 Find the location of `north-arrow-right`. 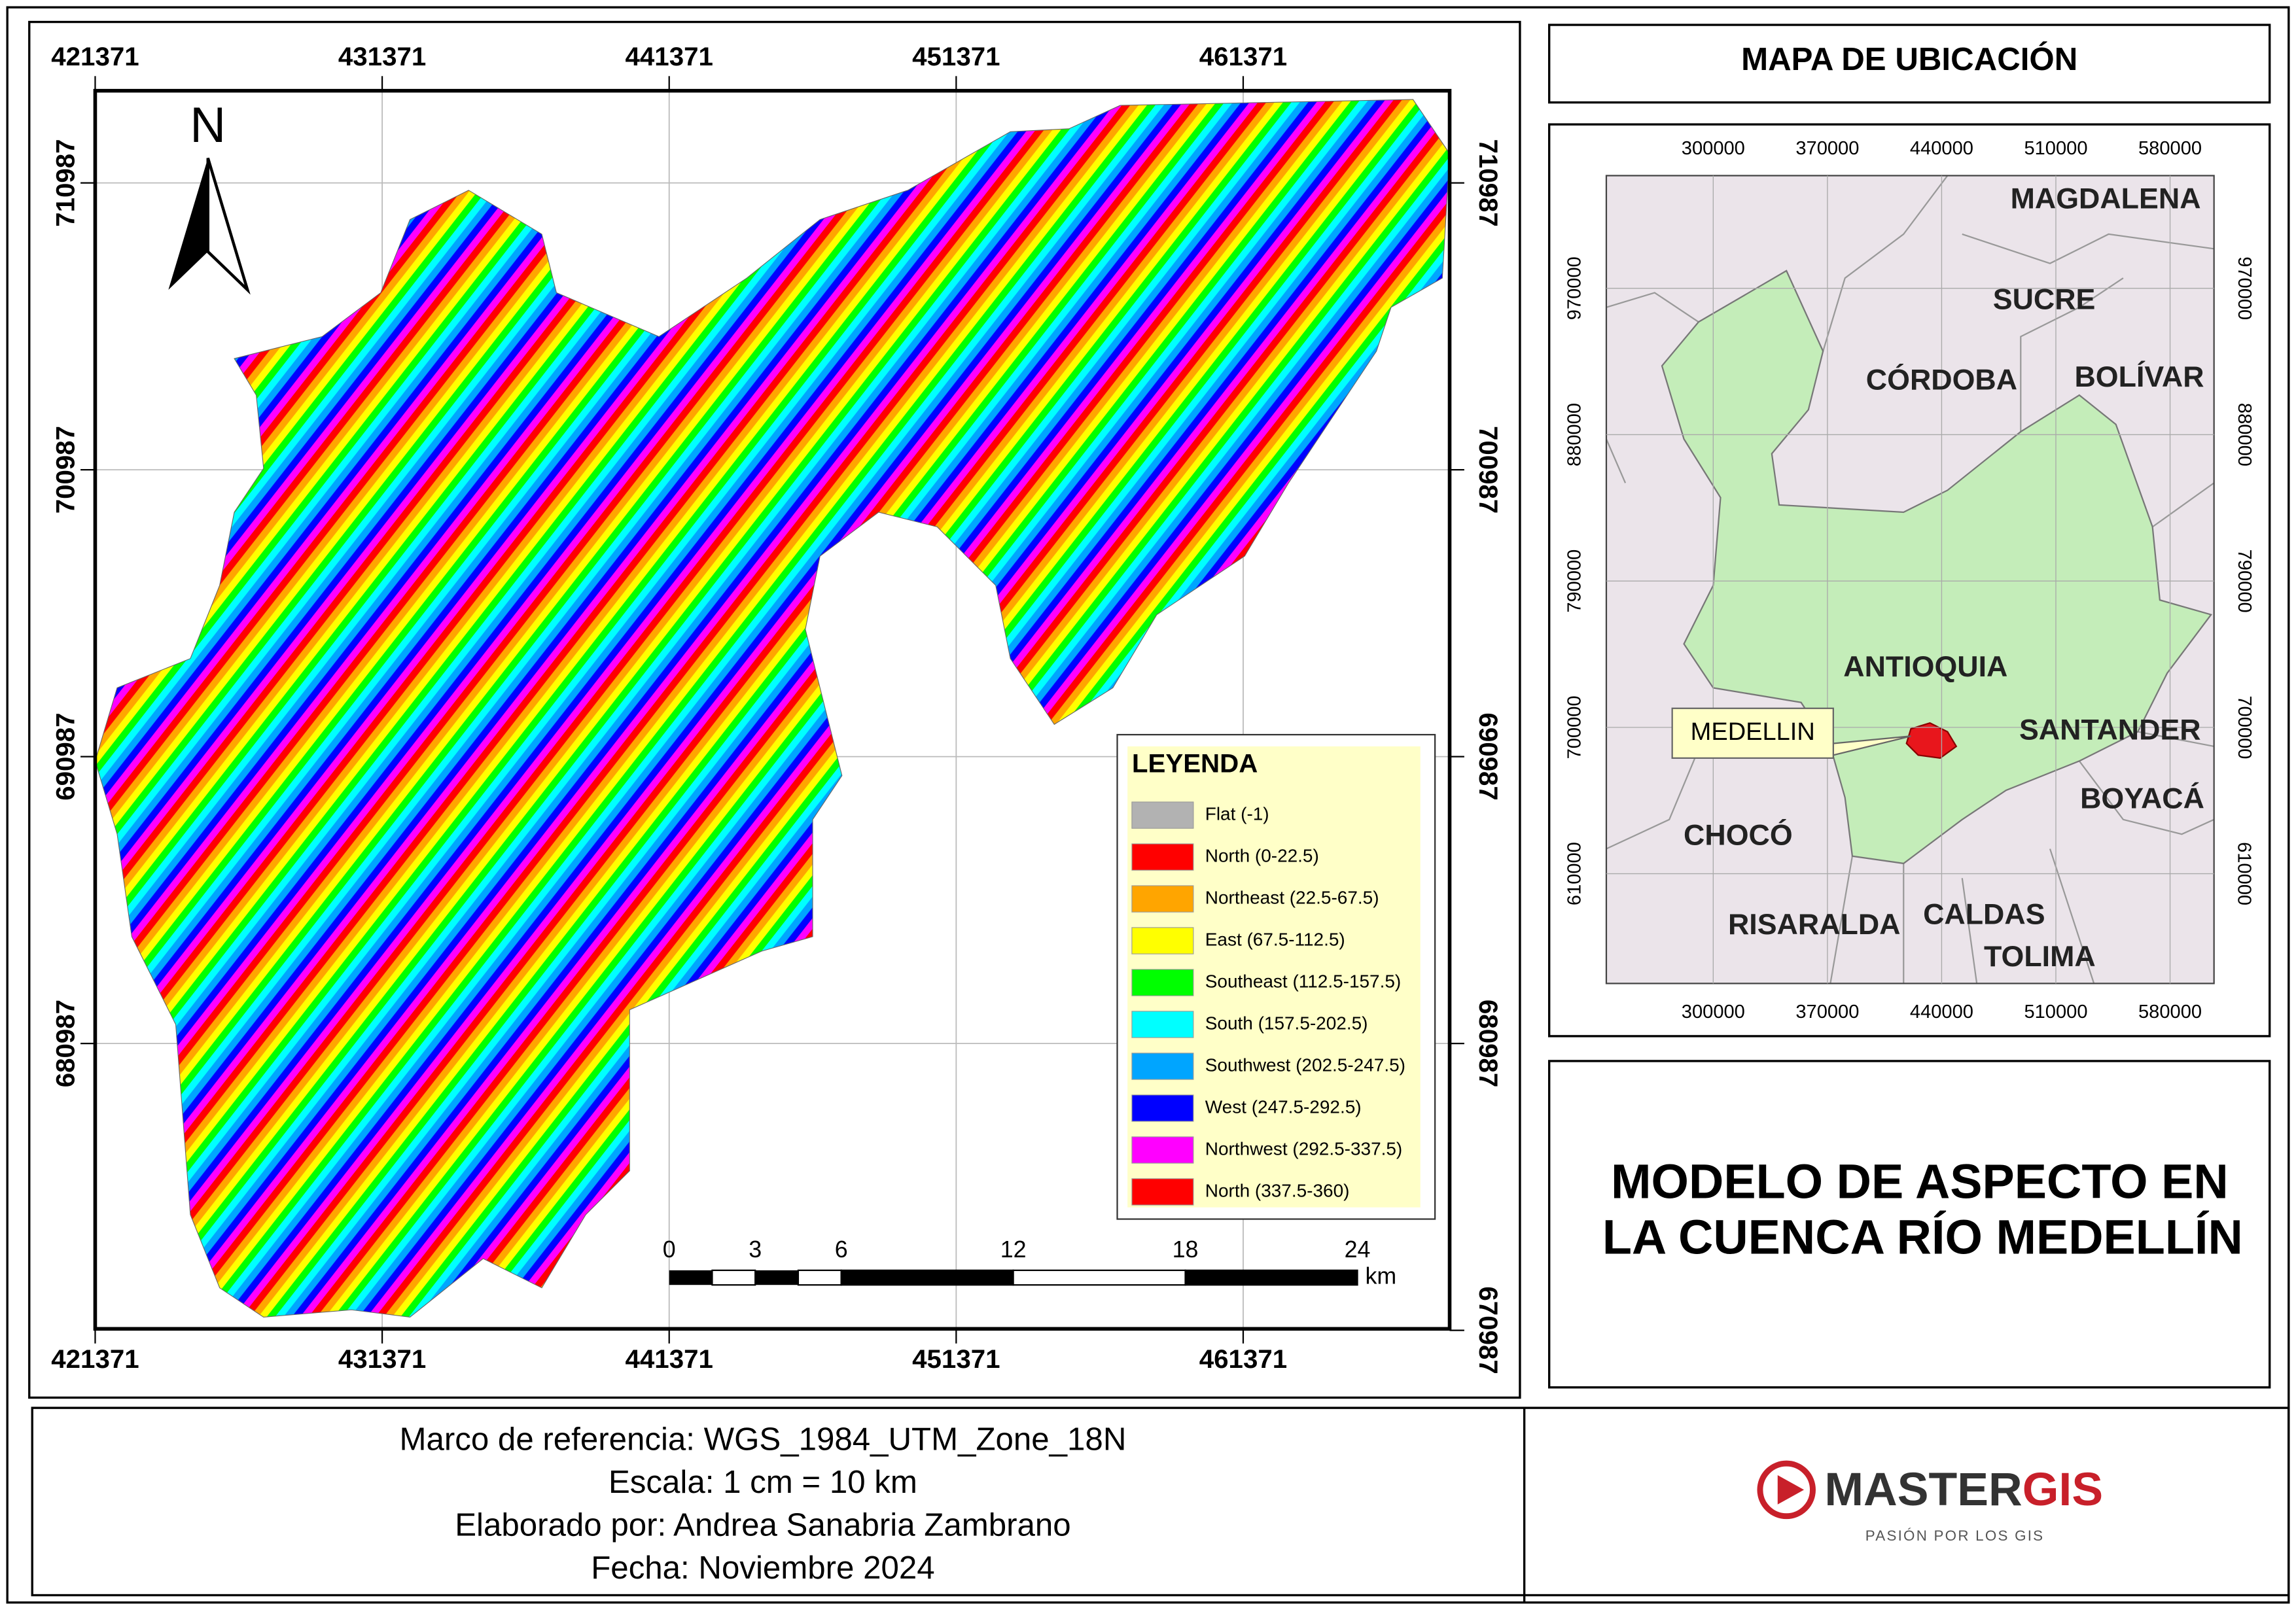

north-arrow-right is located at coordinates (228, 226).